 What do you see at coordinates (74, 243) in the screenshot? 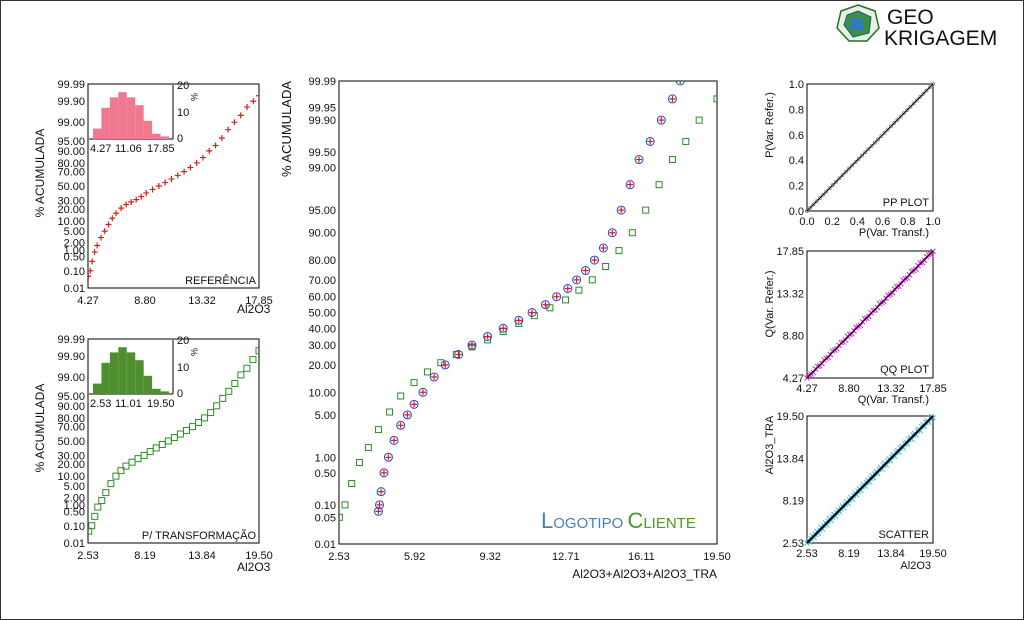
I see `ref-ytick-label: 2.00` at bounding box center [74, 243].